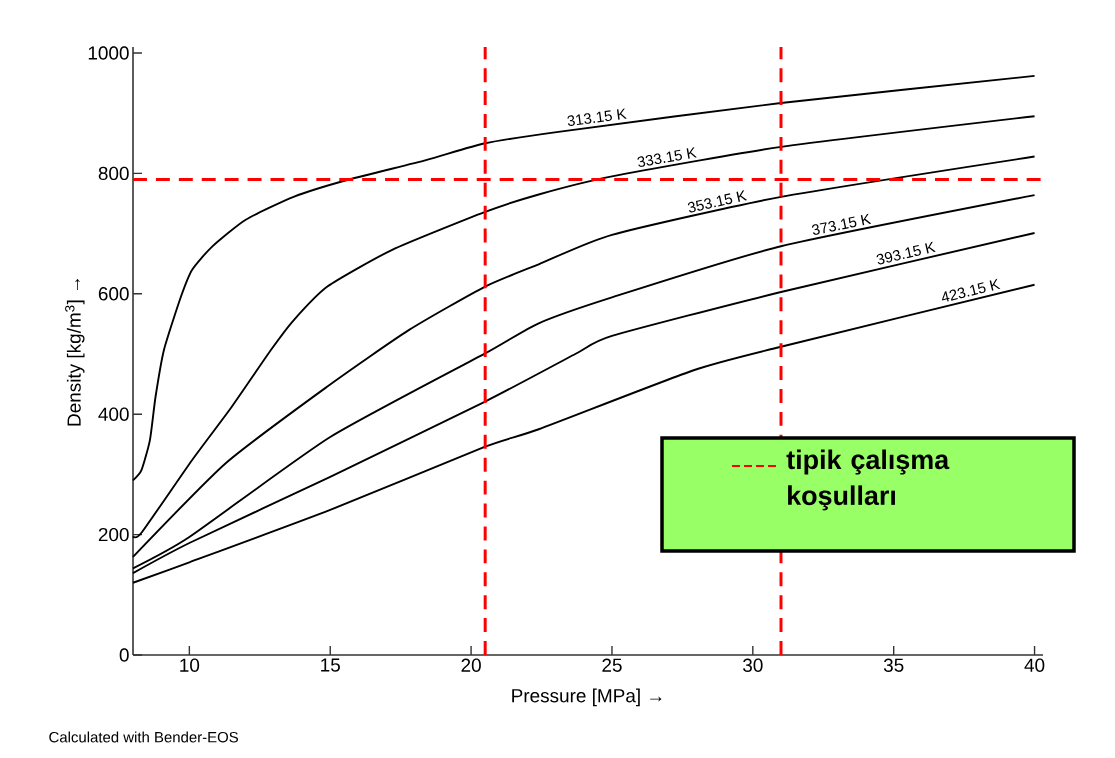 This screenshot has height=758, width=1115. Describe the element at coordinates (75, 352) in the screenshot. I see `y-axis-title: Density [kg/m$^{3}$] →` at that location.